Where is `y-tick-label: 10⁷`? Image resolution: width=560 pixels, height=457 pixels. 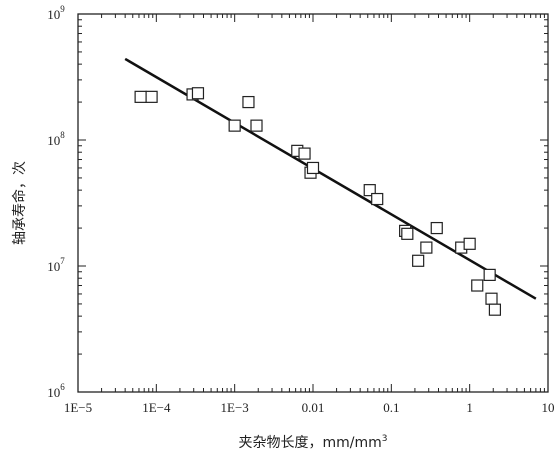
y-tick-label: 10⁷ is located at coordinates (56, 265).